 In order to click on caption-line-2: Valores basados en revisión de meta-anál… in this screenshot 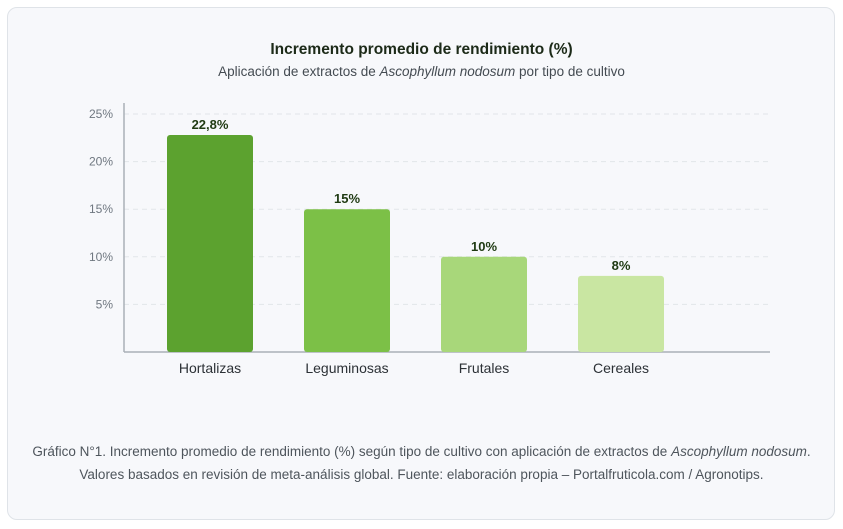, I will do `click(421, 474)`.